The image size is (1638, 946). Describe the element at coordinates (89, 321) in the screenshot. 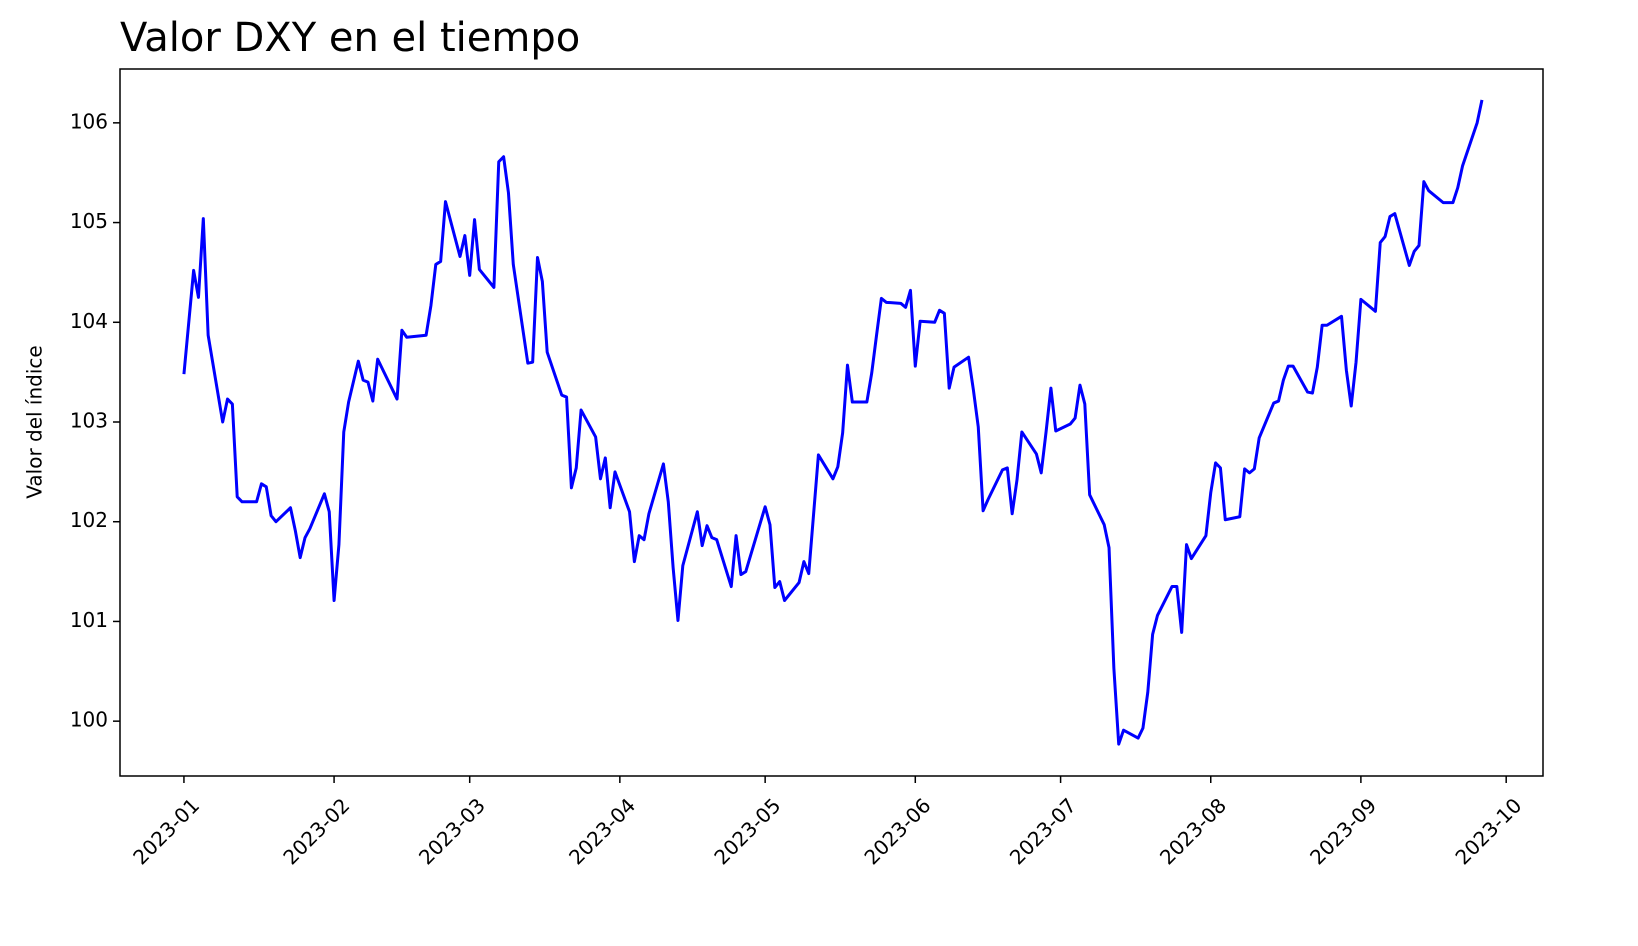

I see `y-tick-label: 104` at that location.